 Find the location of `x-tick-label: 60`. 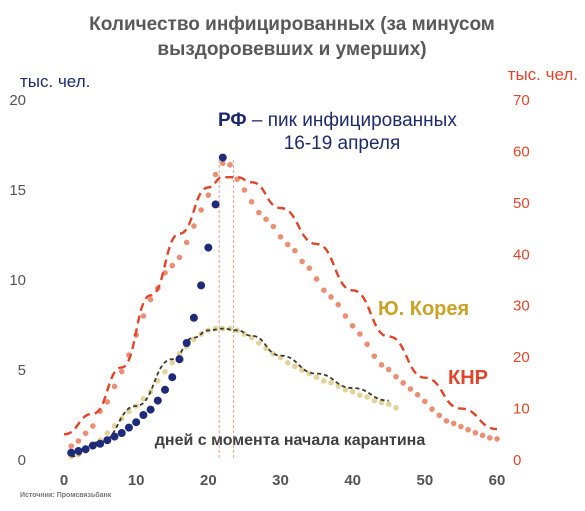

x-tick-label: 60 is located at coordinates (497, 480).